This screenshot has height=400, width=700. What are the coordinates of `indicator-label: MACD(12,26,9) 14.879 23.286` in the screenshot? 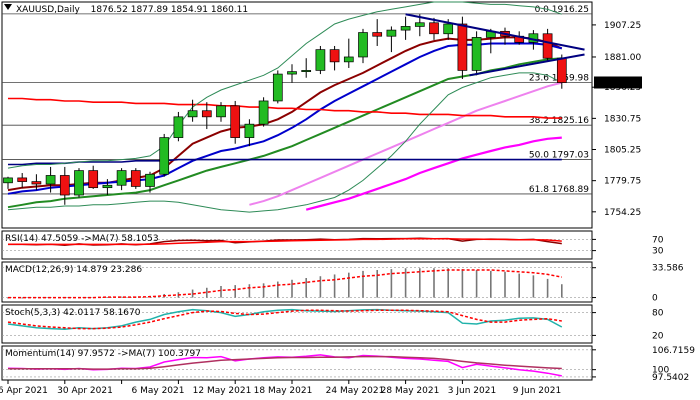 It's located at (73, 270).